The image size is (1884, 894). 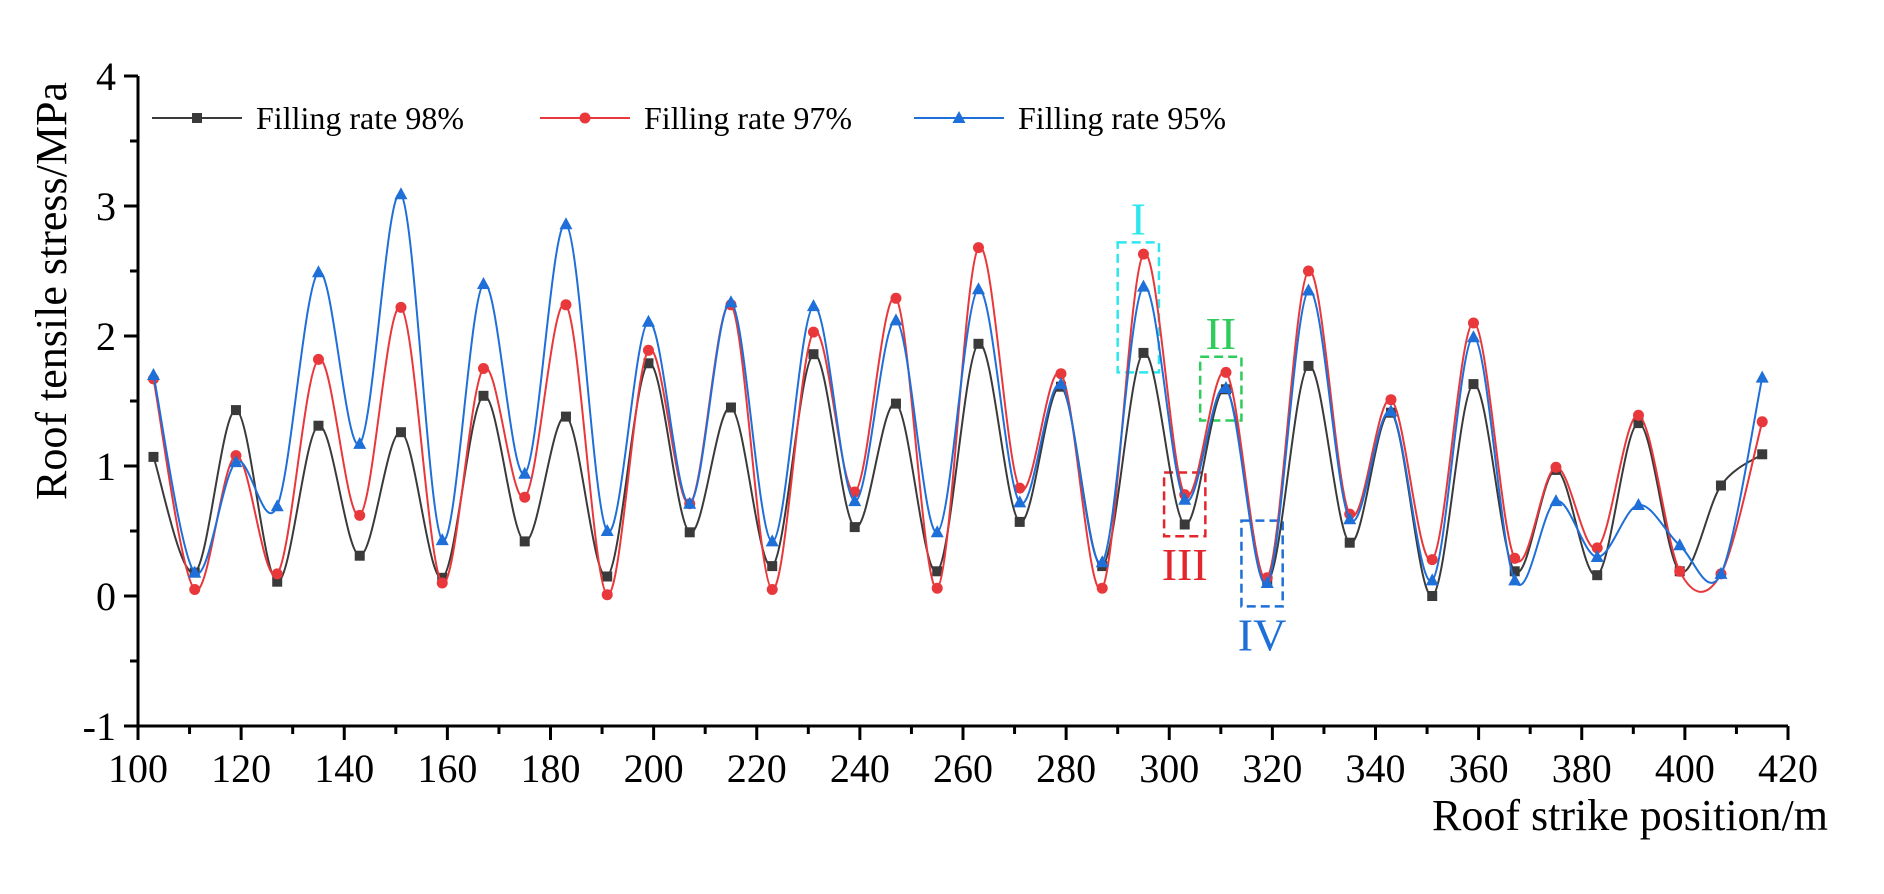 I want to click on y-tick-label-3: 3, so click(x=106, y=206).